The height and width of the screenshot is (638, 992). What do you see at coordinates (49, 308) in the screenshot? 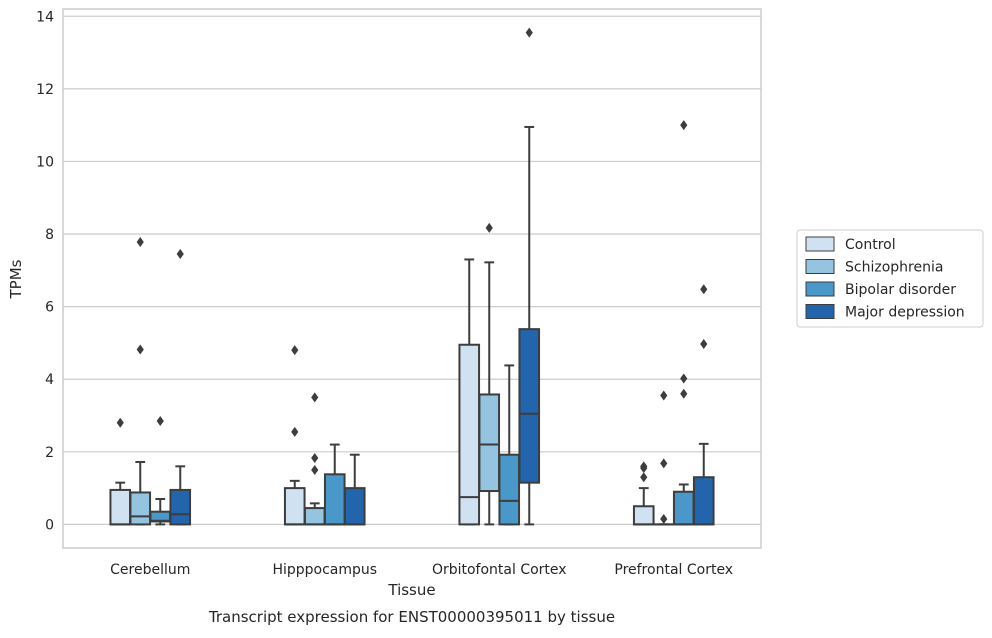
I see `y-tick-label: 6` at bounding box center [49, 308].